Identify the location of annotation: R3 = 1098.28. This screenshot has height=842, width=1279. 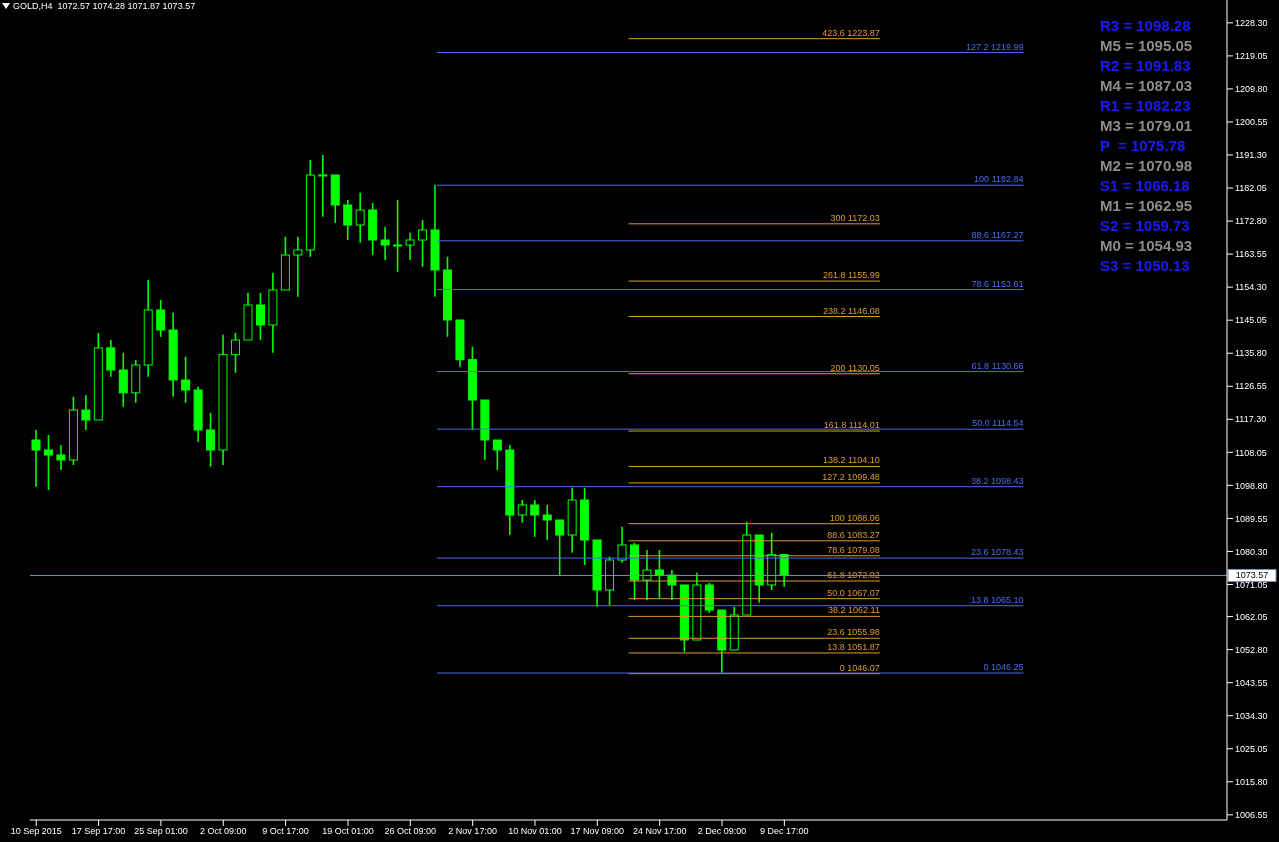
(1146, 26).